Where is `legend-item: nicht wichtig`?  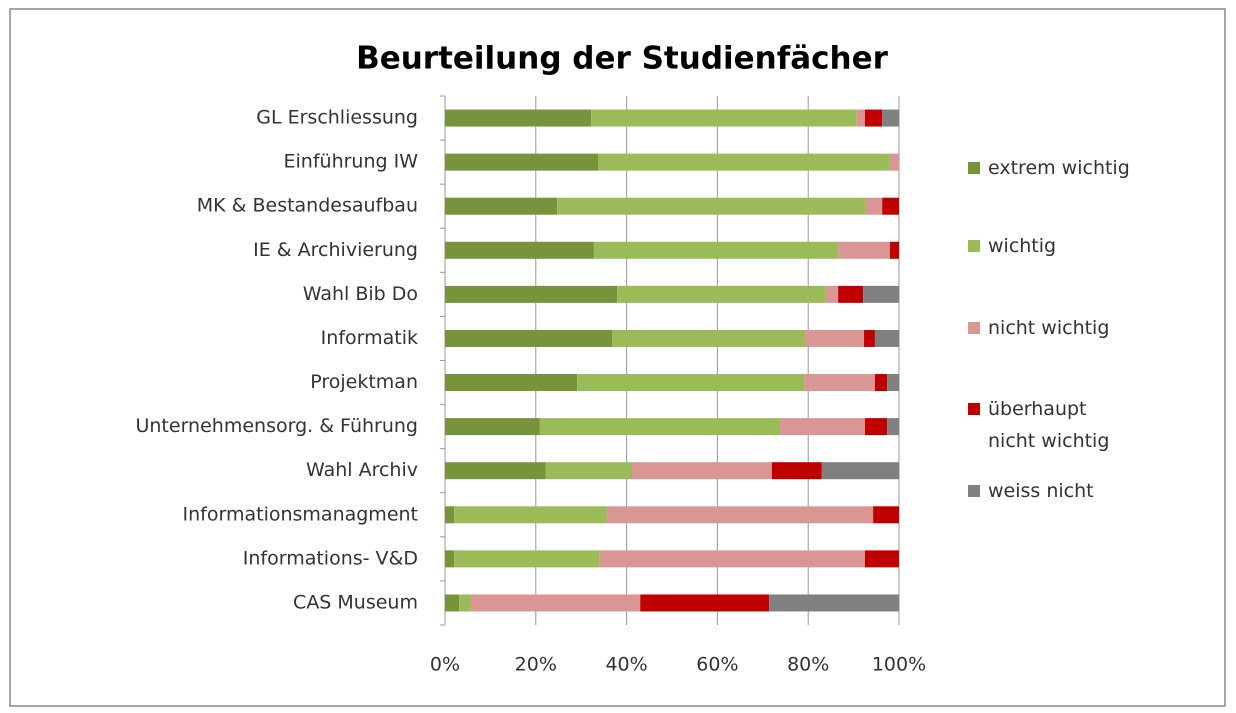 legend-item: nicht wichtig is located at coordinates (1073, 328).